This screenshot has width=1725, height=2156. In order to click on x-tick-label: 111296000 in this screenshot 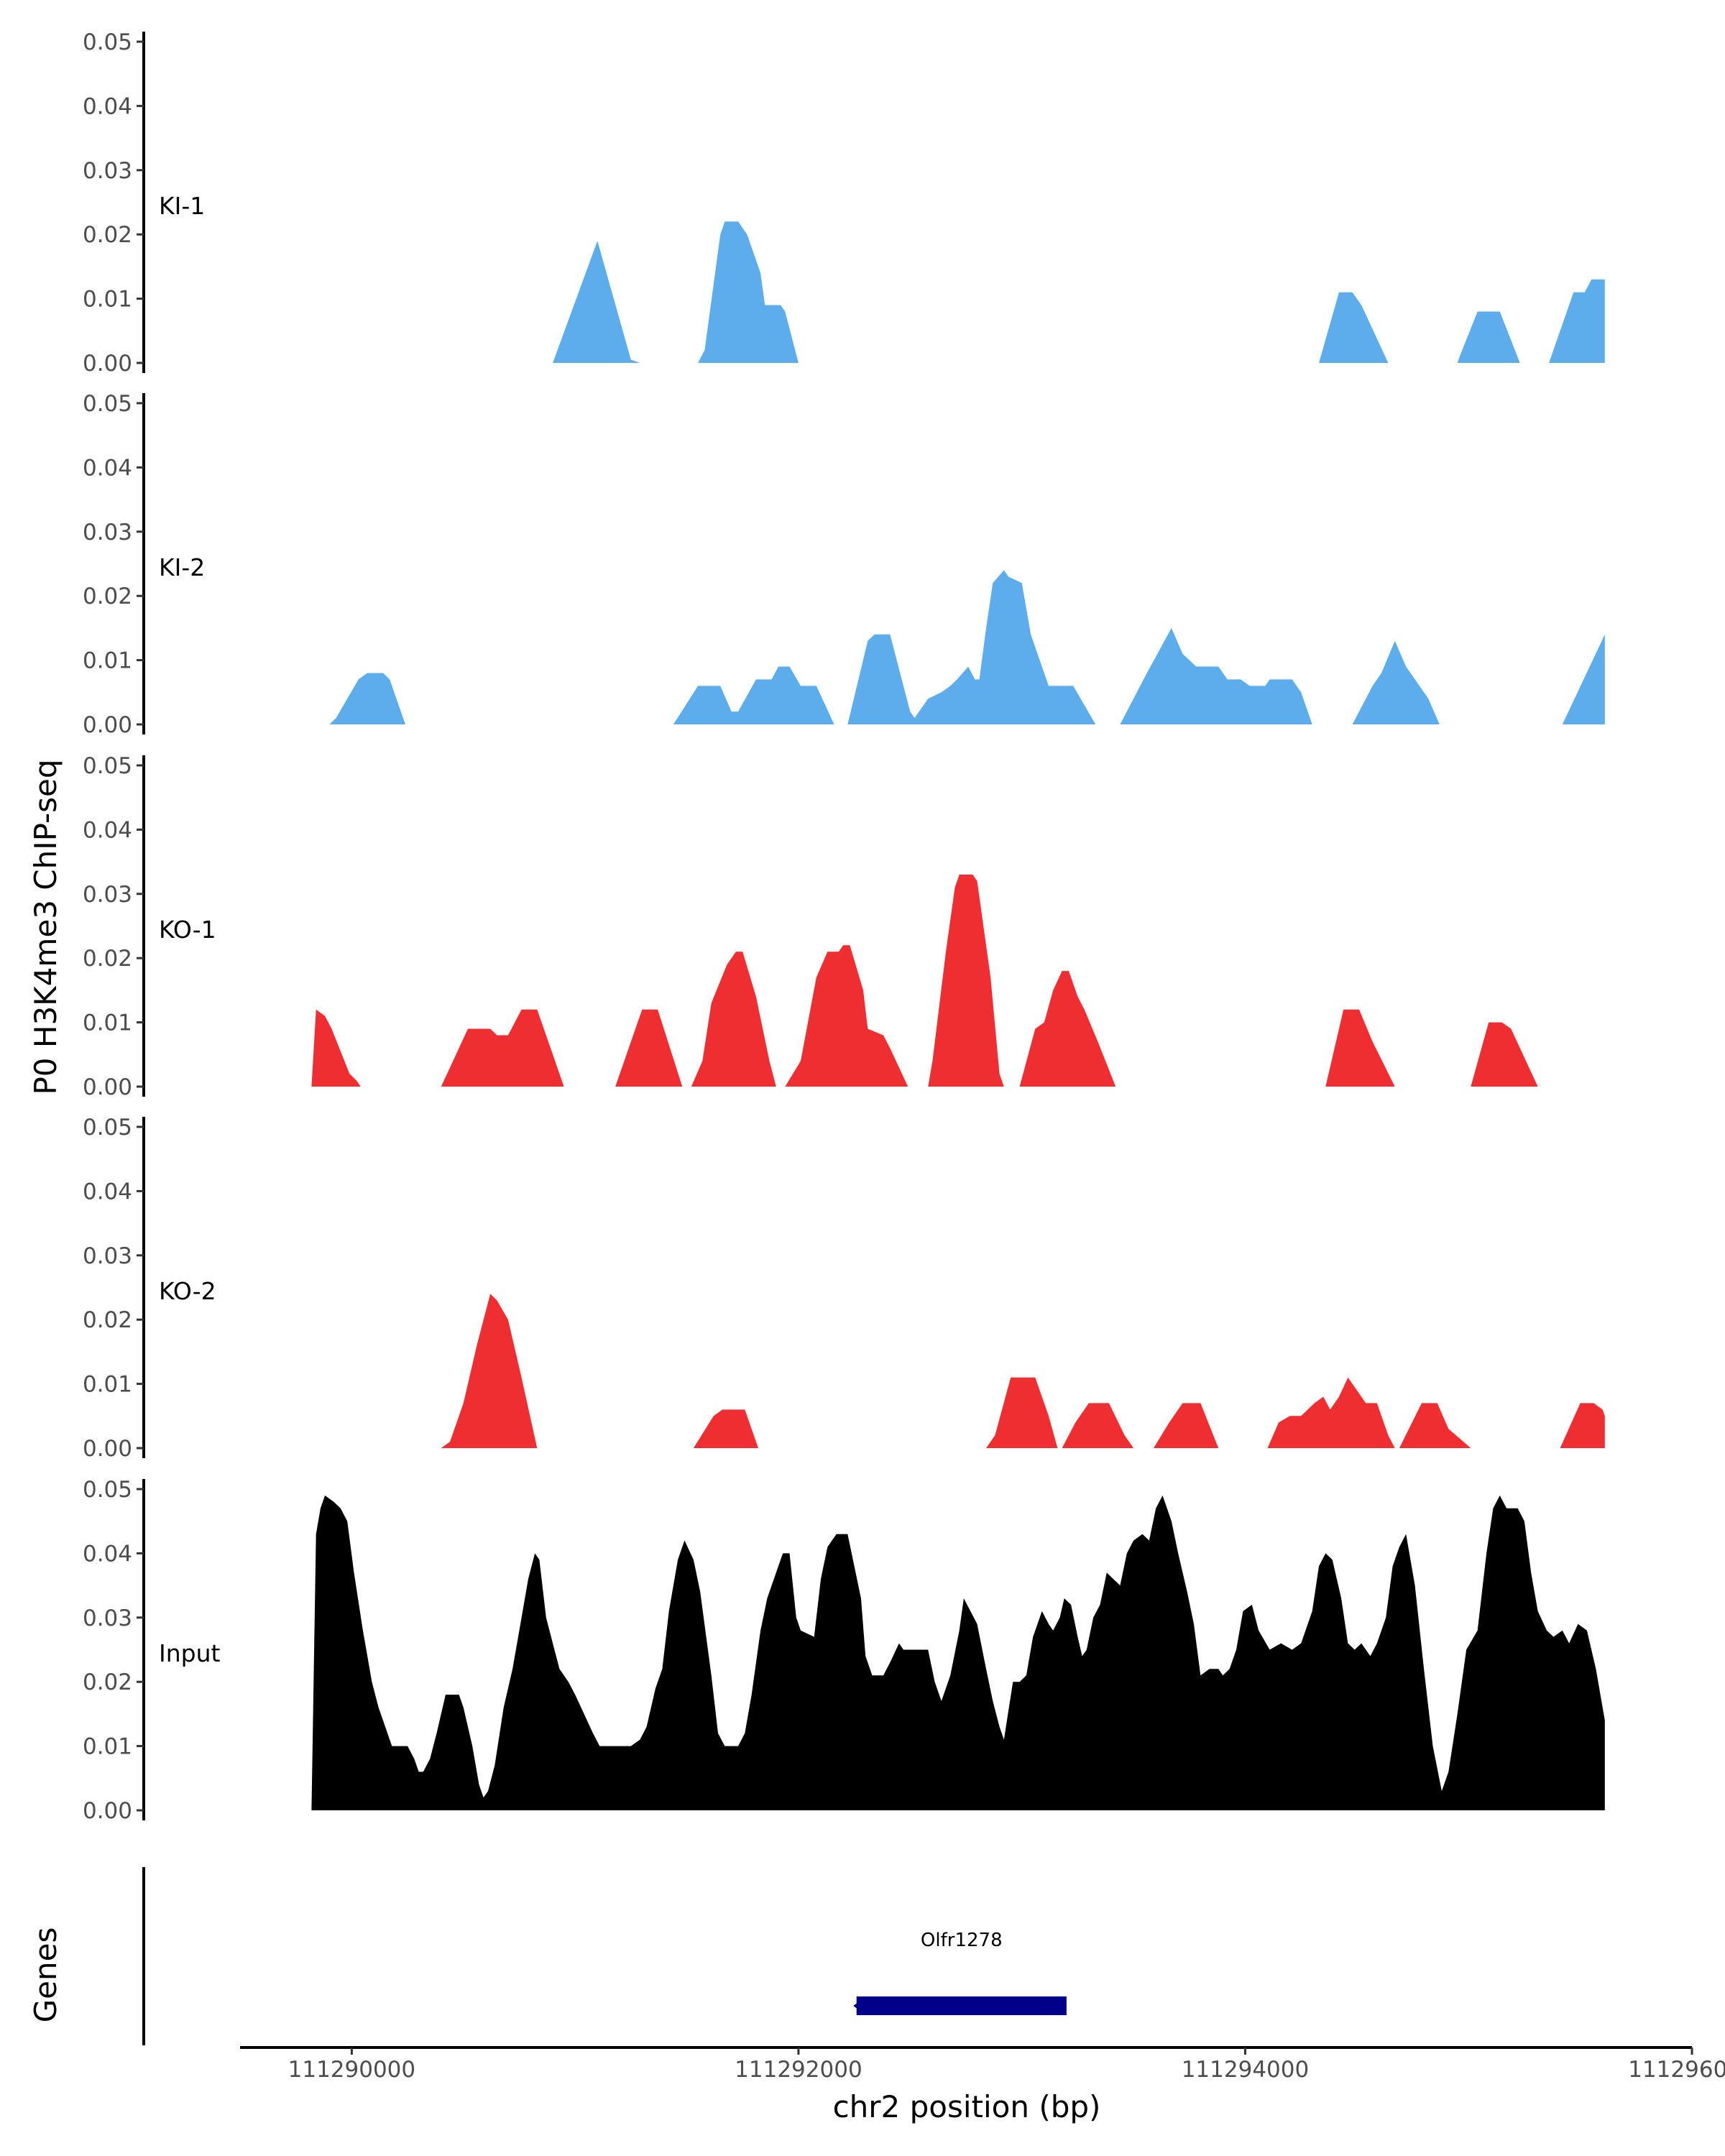, I will do `click(1676, 2070)`.